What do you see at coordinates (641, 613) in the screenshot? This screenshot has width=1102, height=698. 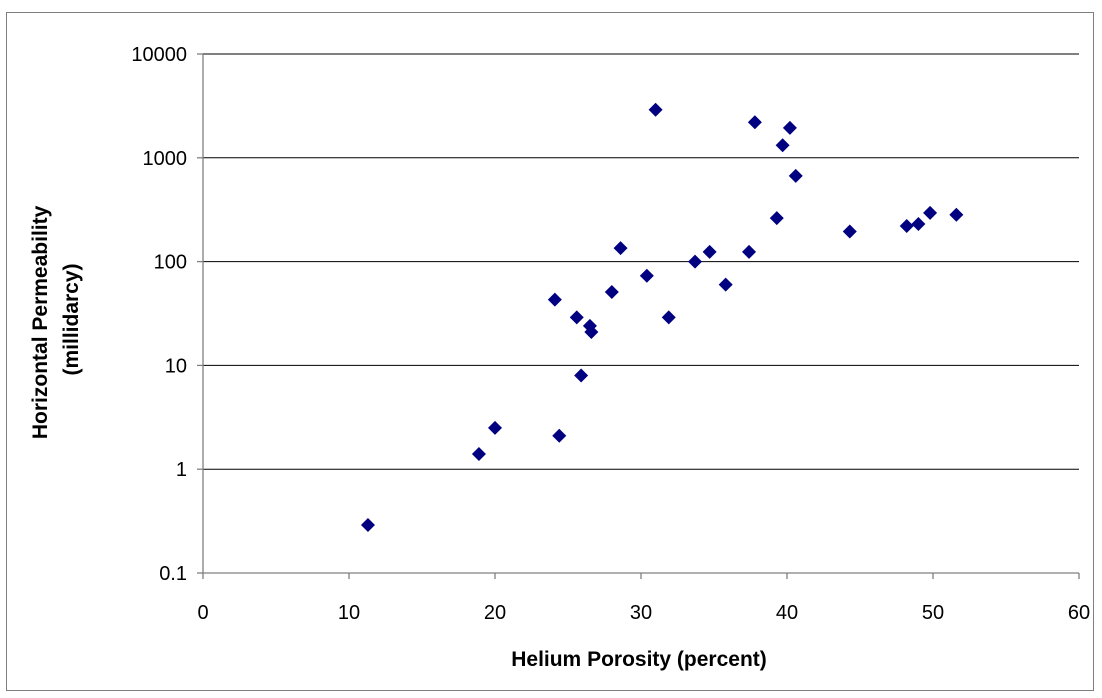 I see `x-tick-label: 30` at bounding box center [641, 613].